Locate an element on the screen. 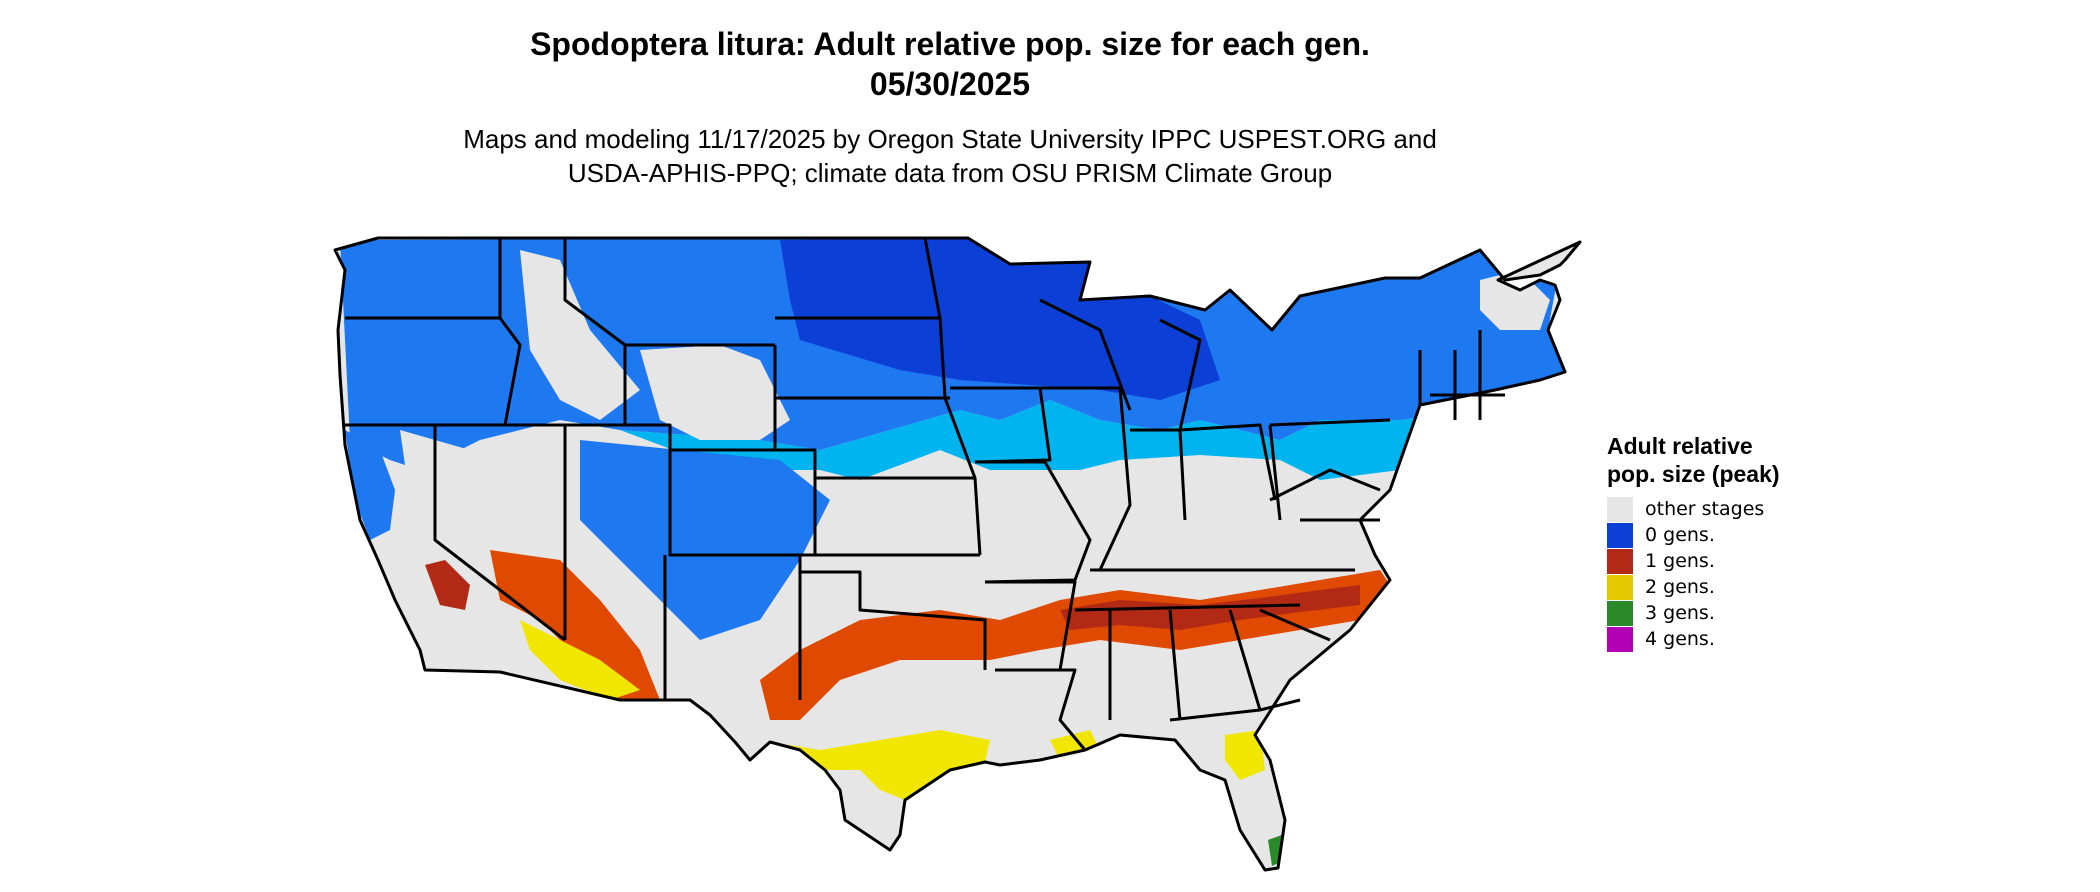 Image resolution: width=2100 pixels, height=892 pixels. border-wi-mi is located at coordinates (1085, 354).